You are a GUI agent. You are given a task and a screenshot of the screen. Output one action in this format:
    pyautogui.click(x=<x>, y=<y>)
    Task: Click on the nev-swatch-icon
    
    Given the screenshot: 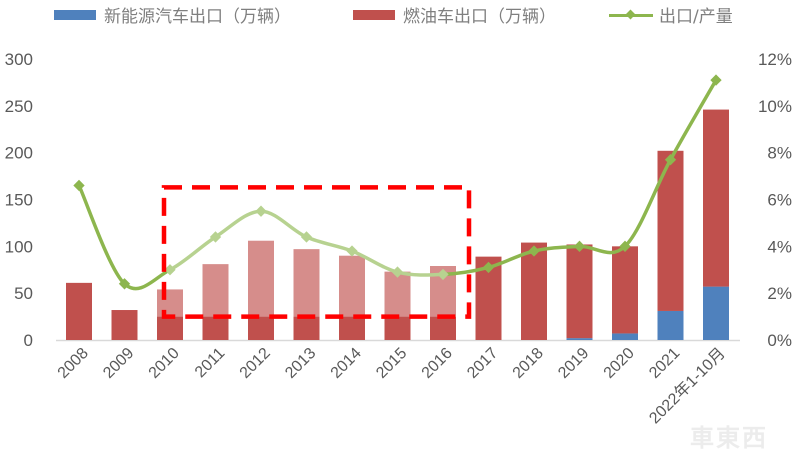 What is the action you would take?
    pyautogui.click(x=75, y=14)
    